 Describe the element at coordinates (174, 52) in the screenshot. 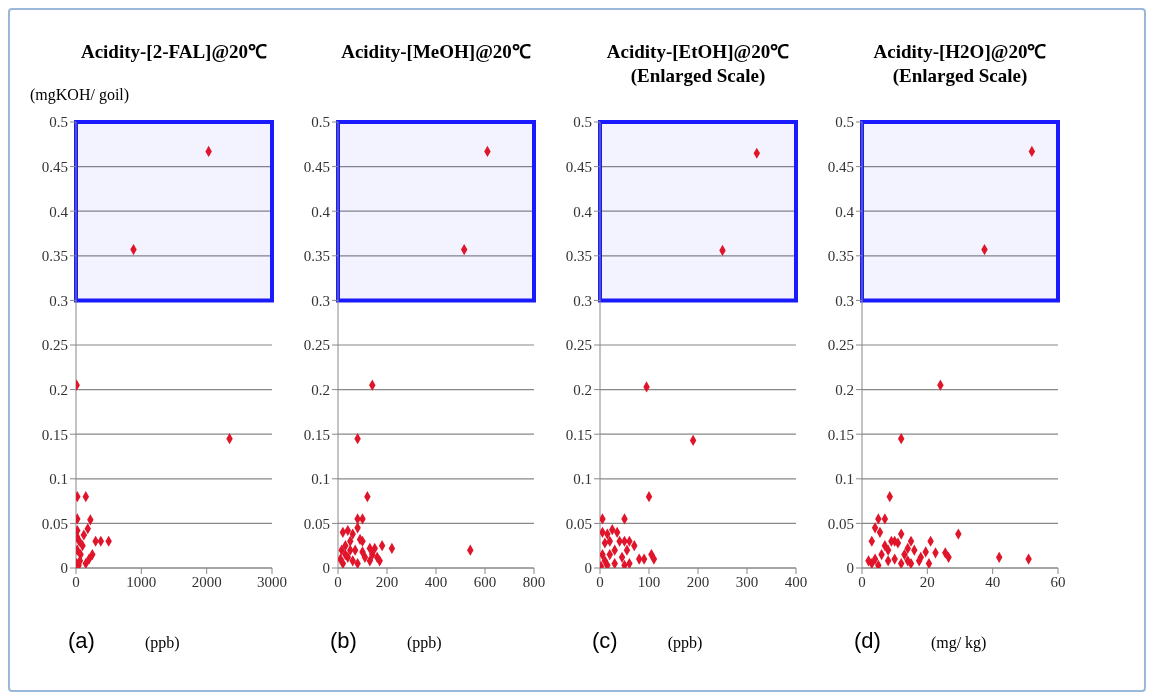

I see `chart-title: Acidity-[2-FAL]@20℃` at that location.